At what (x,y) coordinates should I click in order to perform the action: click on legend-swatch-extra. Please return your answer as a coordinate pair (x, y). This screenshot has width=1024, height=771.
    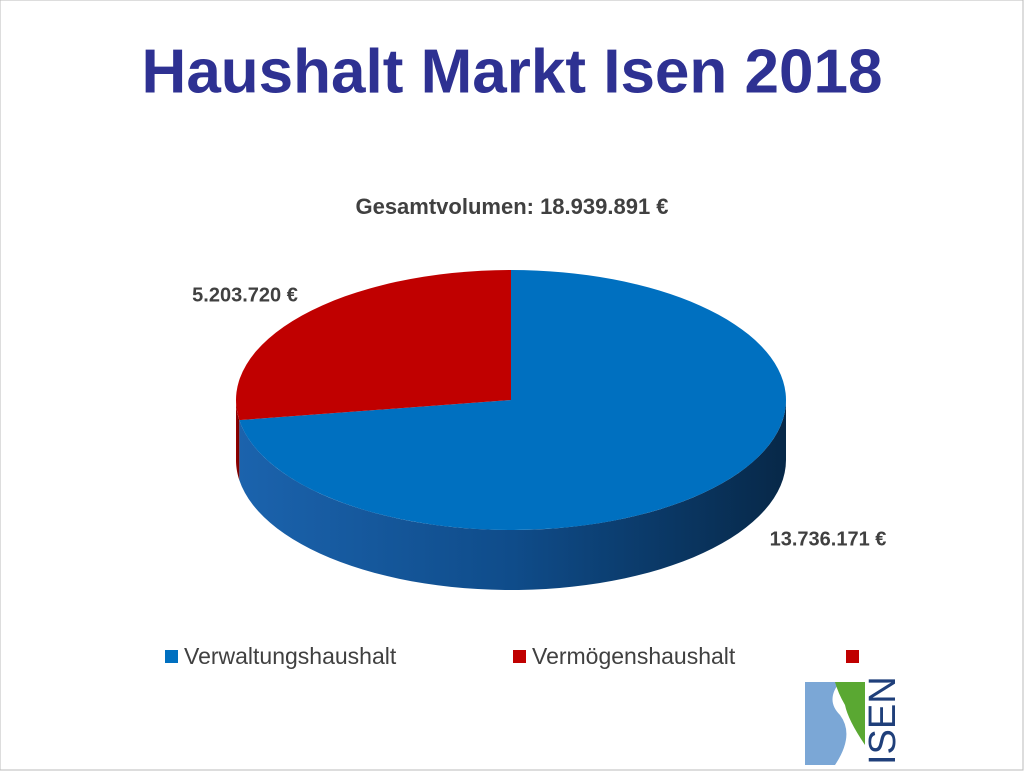
    Looking at the image, I should click on (852, 656).